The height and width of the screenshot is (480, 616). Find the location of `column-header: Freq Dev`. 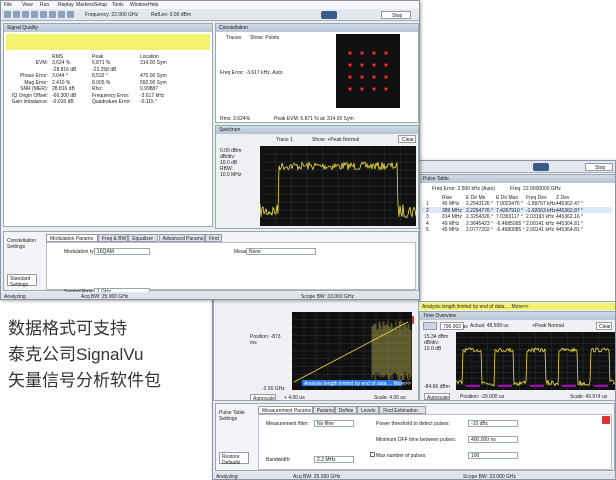

column-header: Freq Dev is located at coordinates (536, 198).